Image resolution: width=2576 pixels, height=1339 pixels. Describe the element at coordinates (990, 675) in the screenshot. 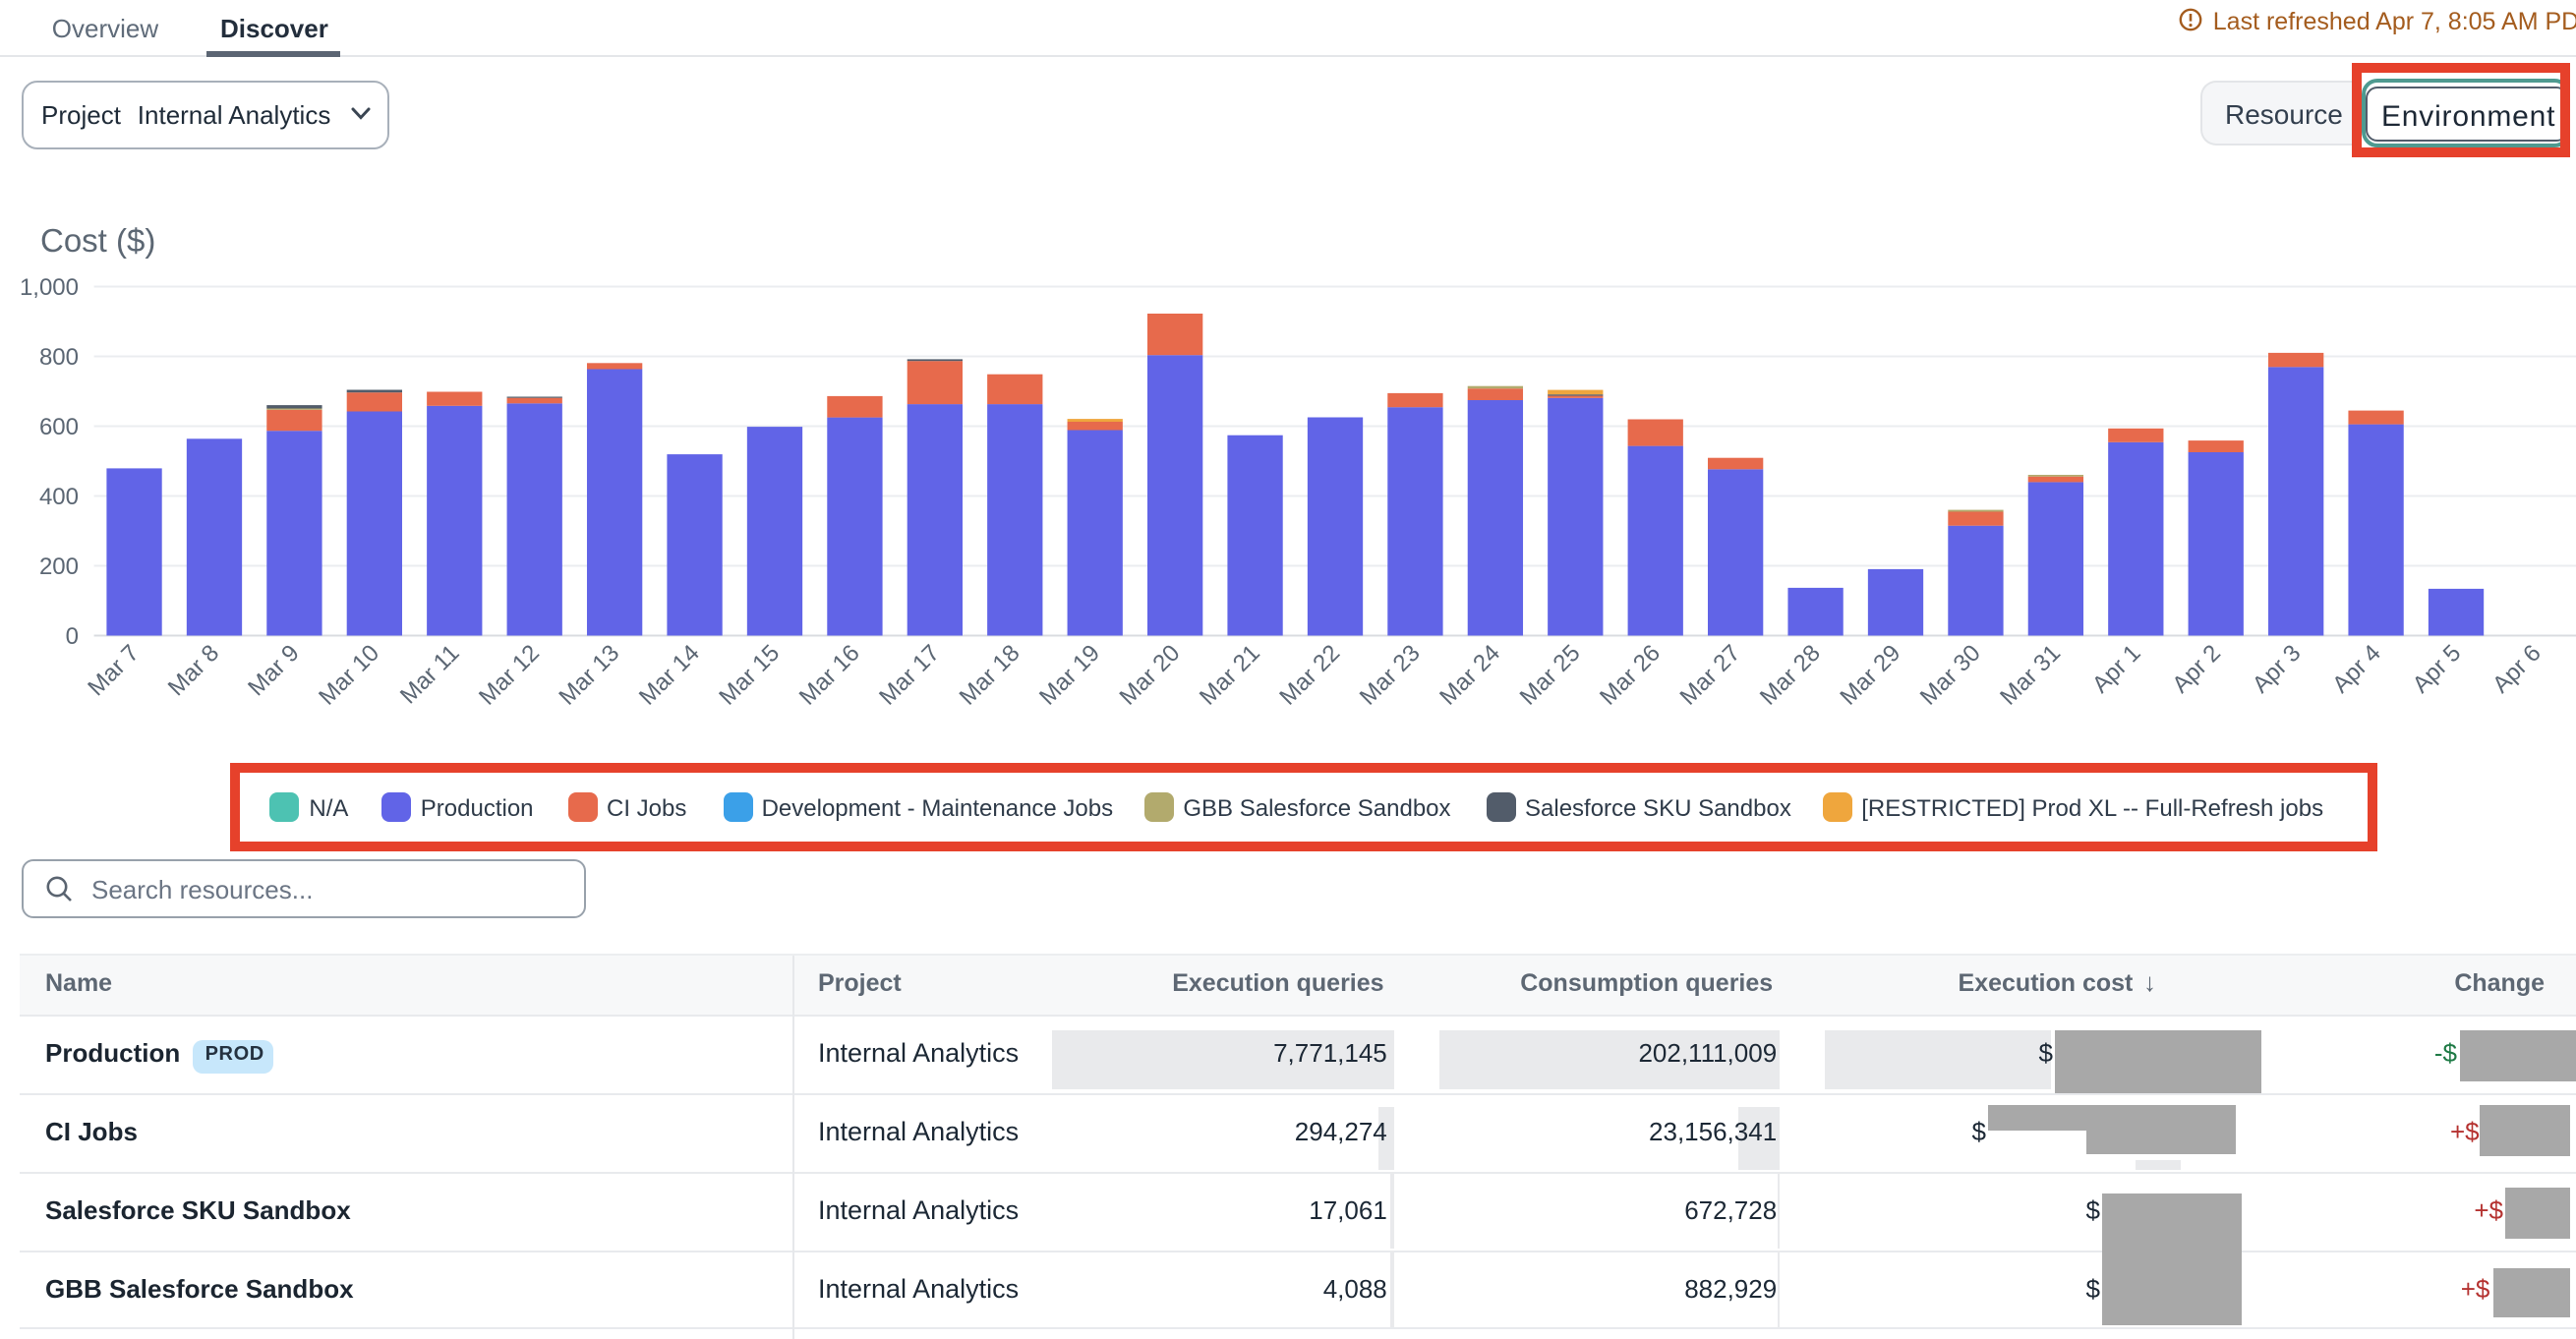

I see `svg-text: Mar 18` at that location.